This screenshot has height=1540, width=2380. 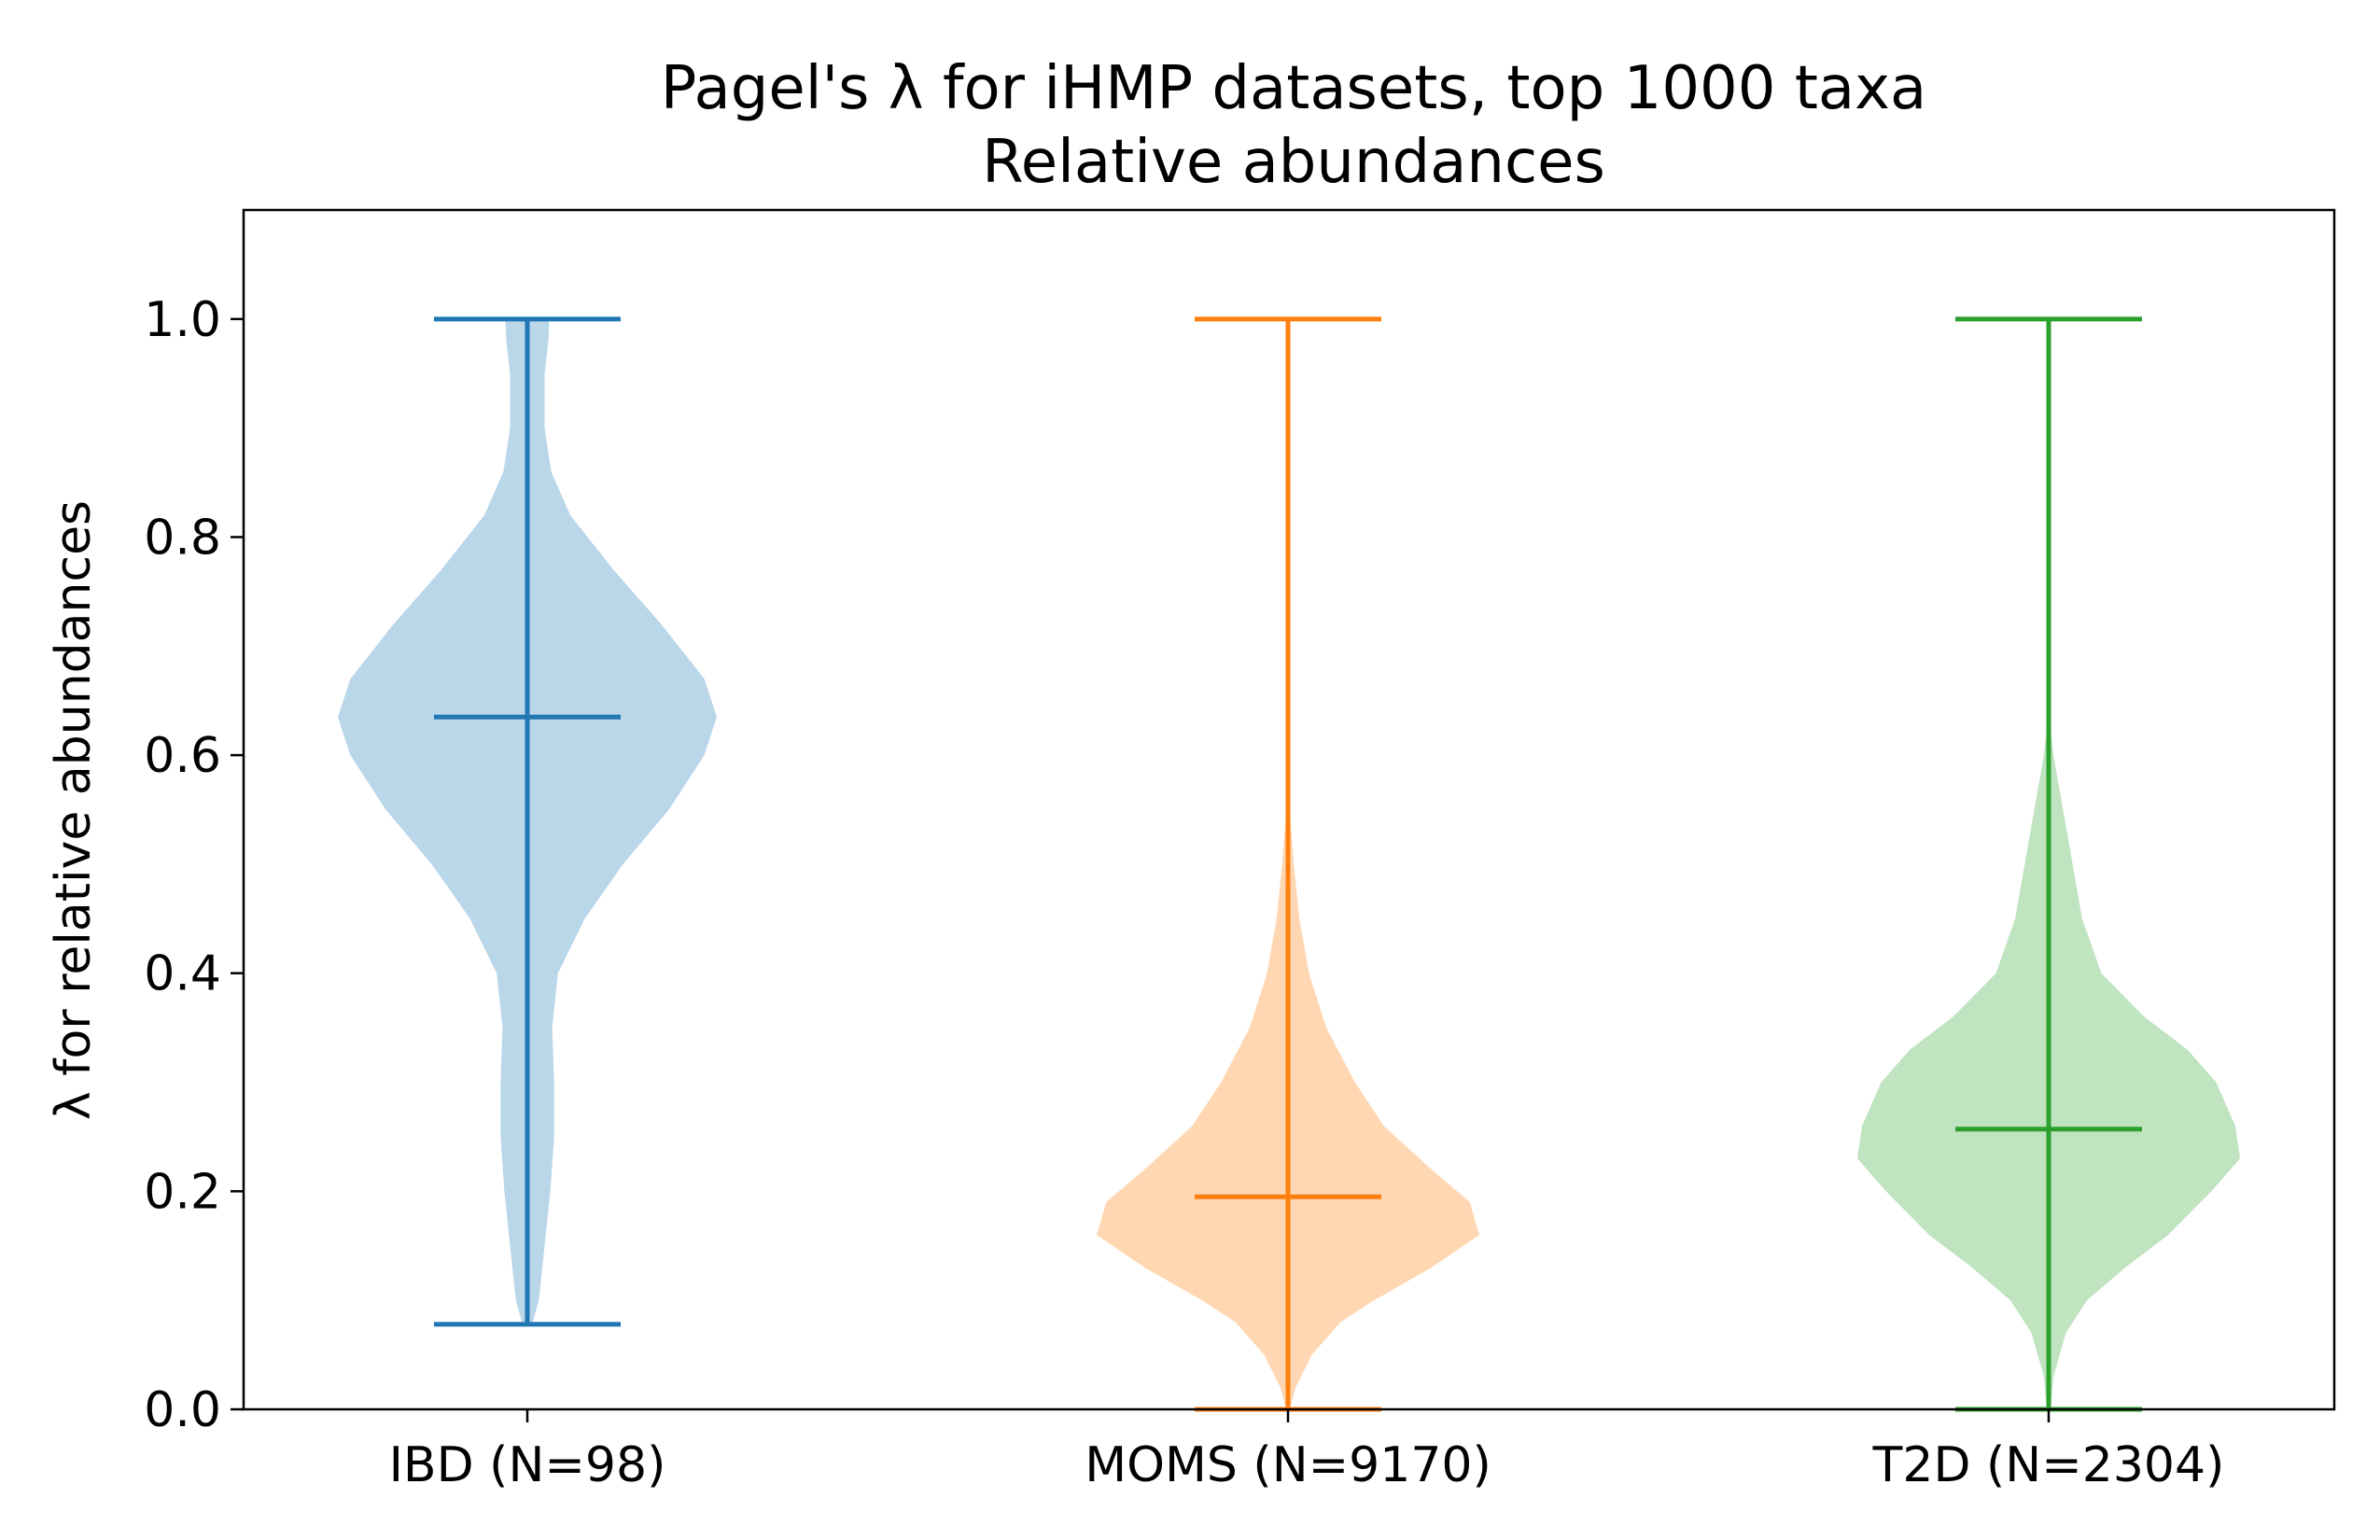 I want to click on y-tick-label: 0.6, so click(x=182, y=756).